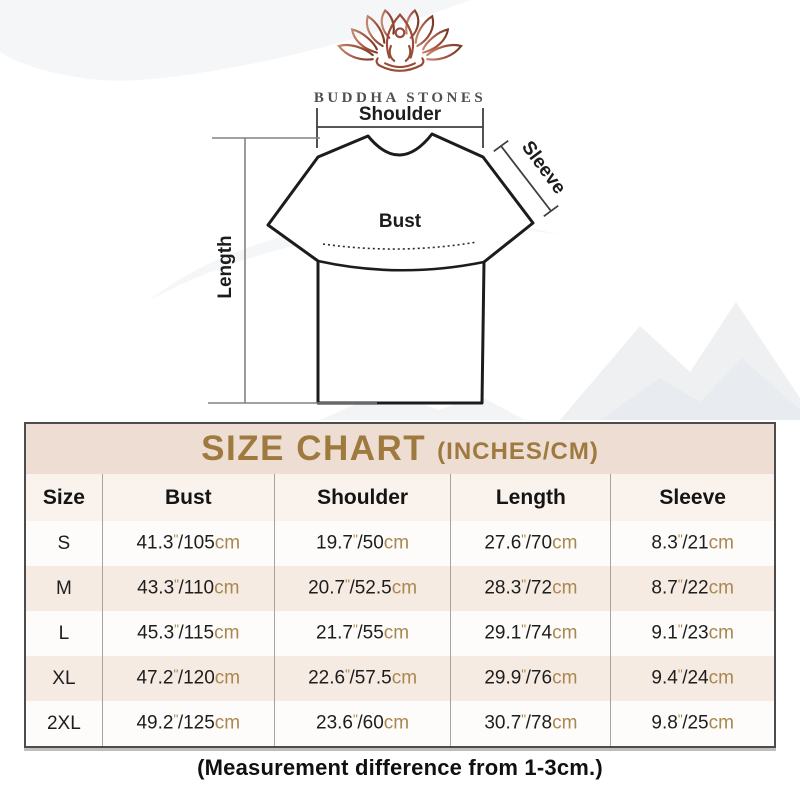  What do you see at coordinates (692, 723) in the screenshot?
I see `cell-measure: 9.8"/25cm` at bounding box center [692, 723].